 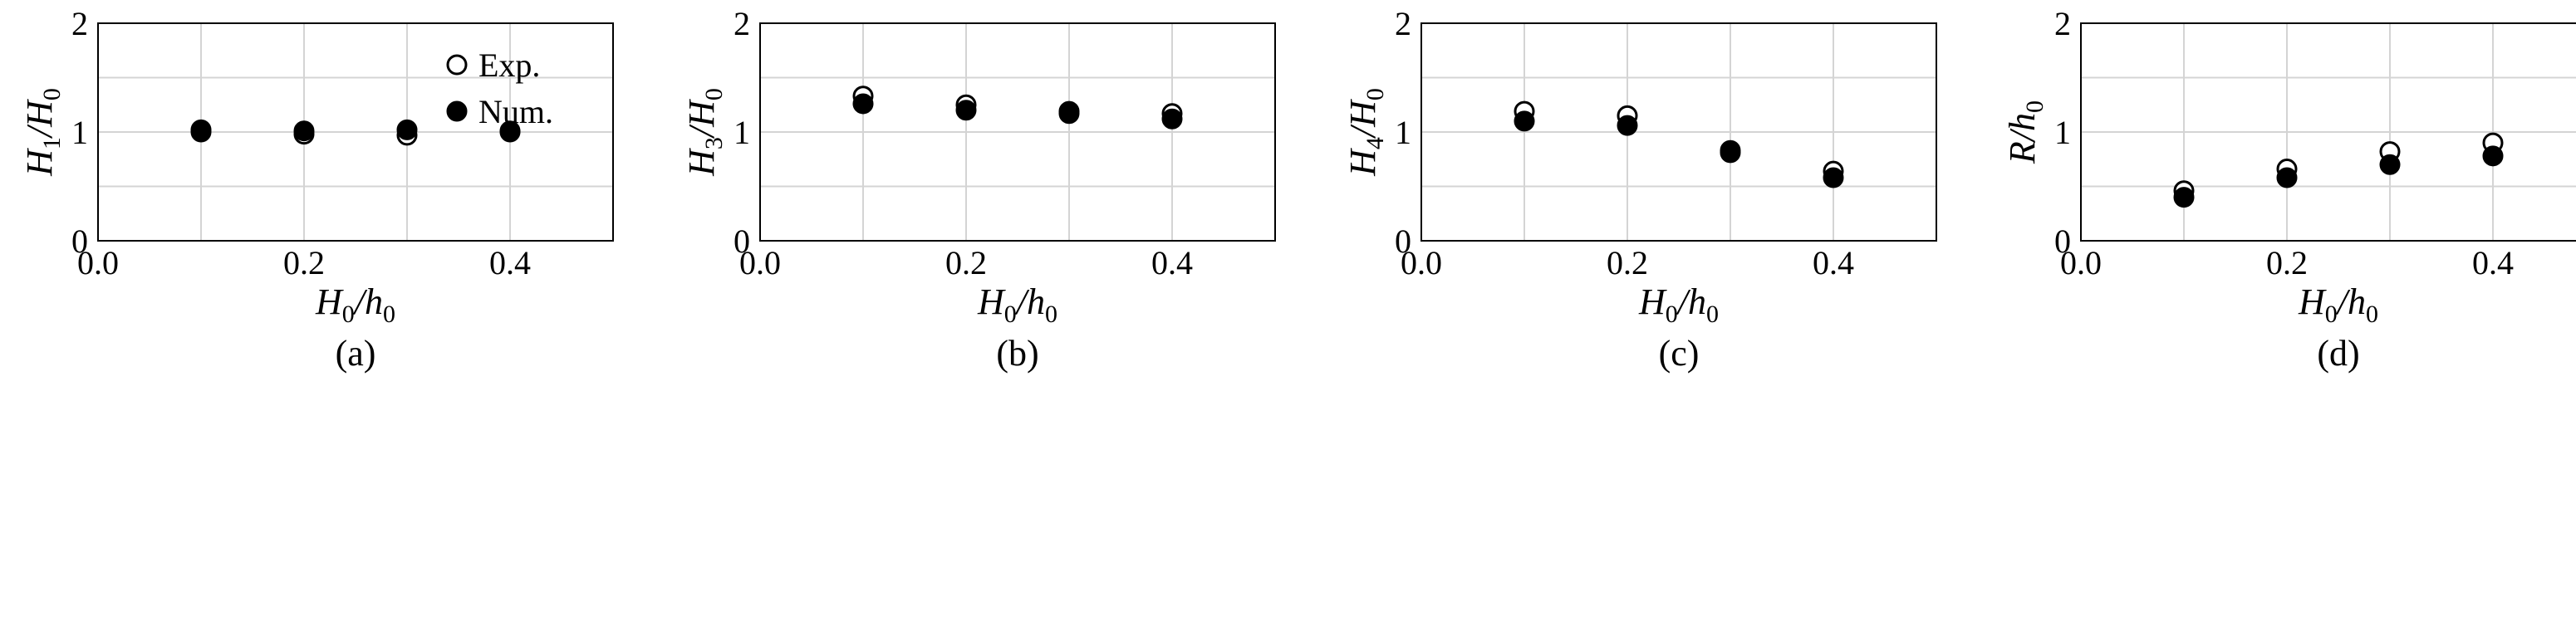 I want to click on y-axis-label: H3/H0, so click(x=704, y=132).